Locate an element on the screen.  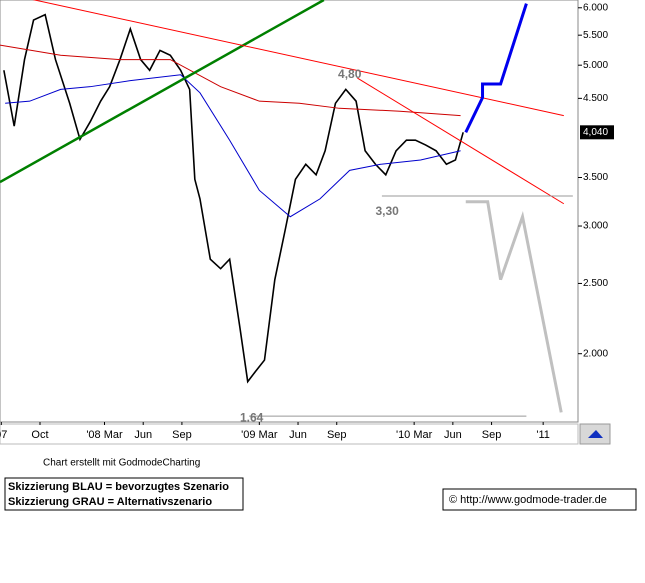
annotation: 1.64 is located at coordinates (252, 417).